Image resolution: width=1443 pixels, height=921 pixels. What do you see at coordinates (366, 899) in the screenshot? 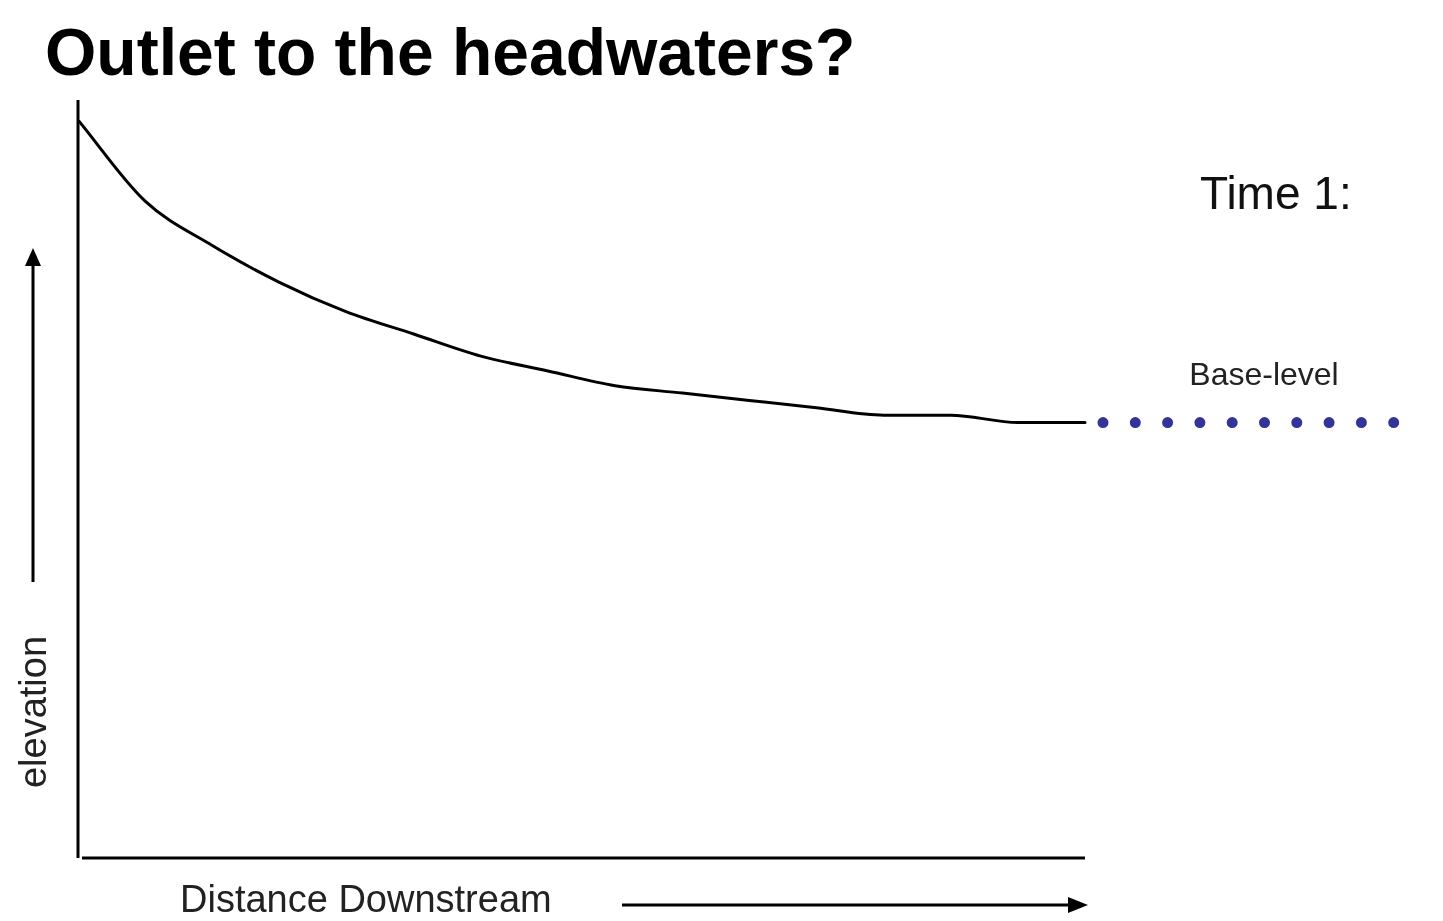
I see `x-axis-title: Distance Downstream` at bounding box center [366, 899].